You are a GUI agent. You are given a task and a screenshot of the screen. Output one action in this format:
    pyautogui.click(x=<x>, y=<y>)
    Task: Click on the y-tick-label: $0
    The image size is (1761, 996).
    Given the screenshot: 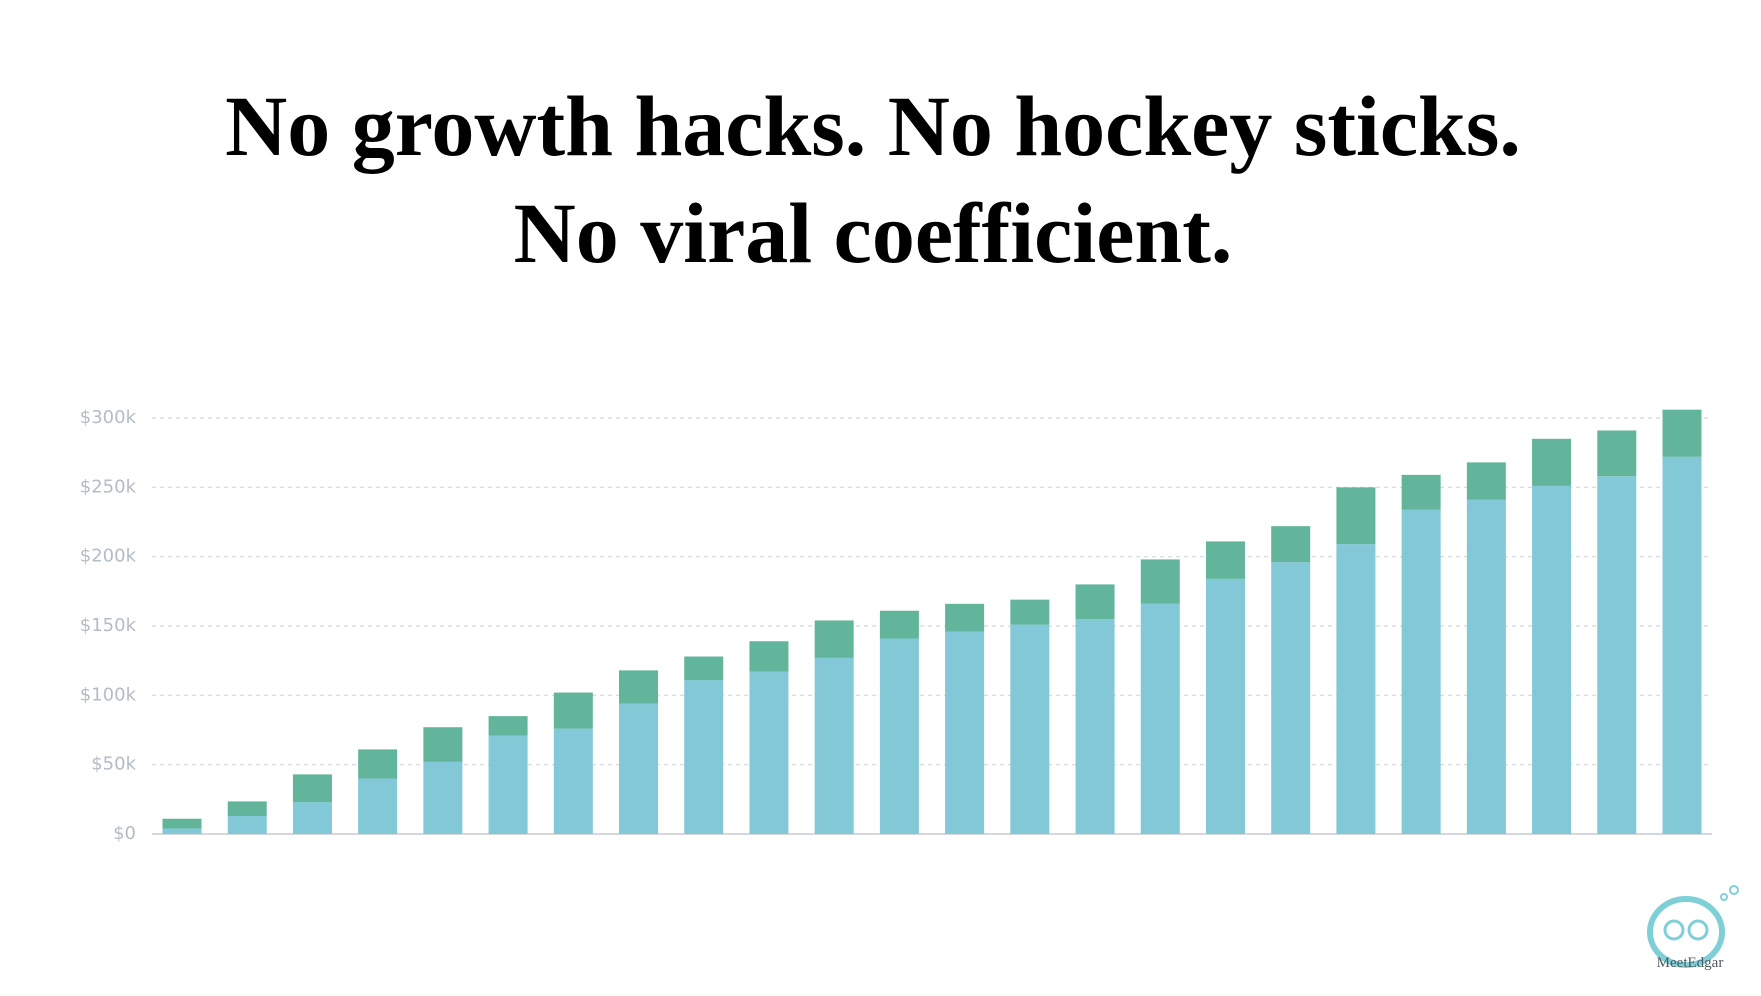 What is the action you would take?
    pyautogui.click(x=124, y=833)
    